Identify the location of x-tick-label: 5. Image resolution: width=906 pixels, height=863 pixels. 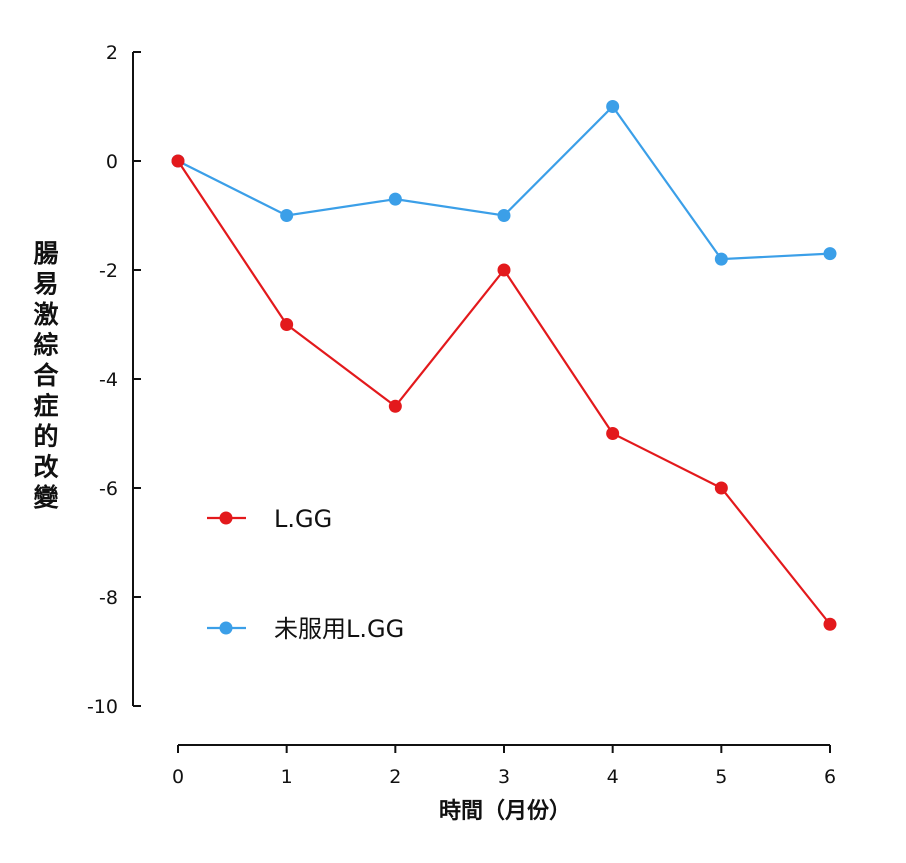
(721, 777).